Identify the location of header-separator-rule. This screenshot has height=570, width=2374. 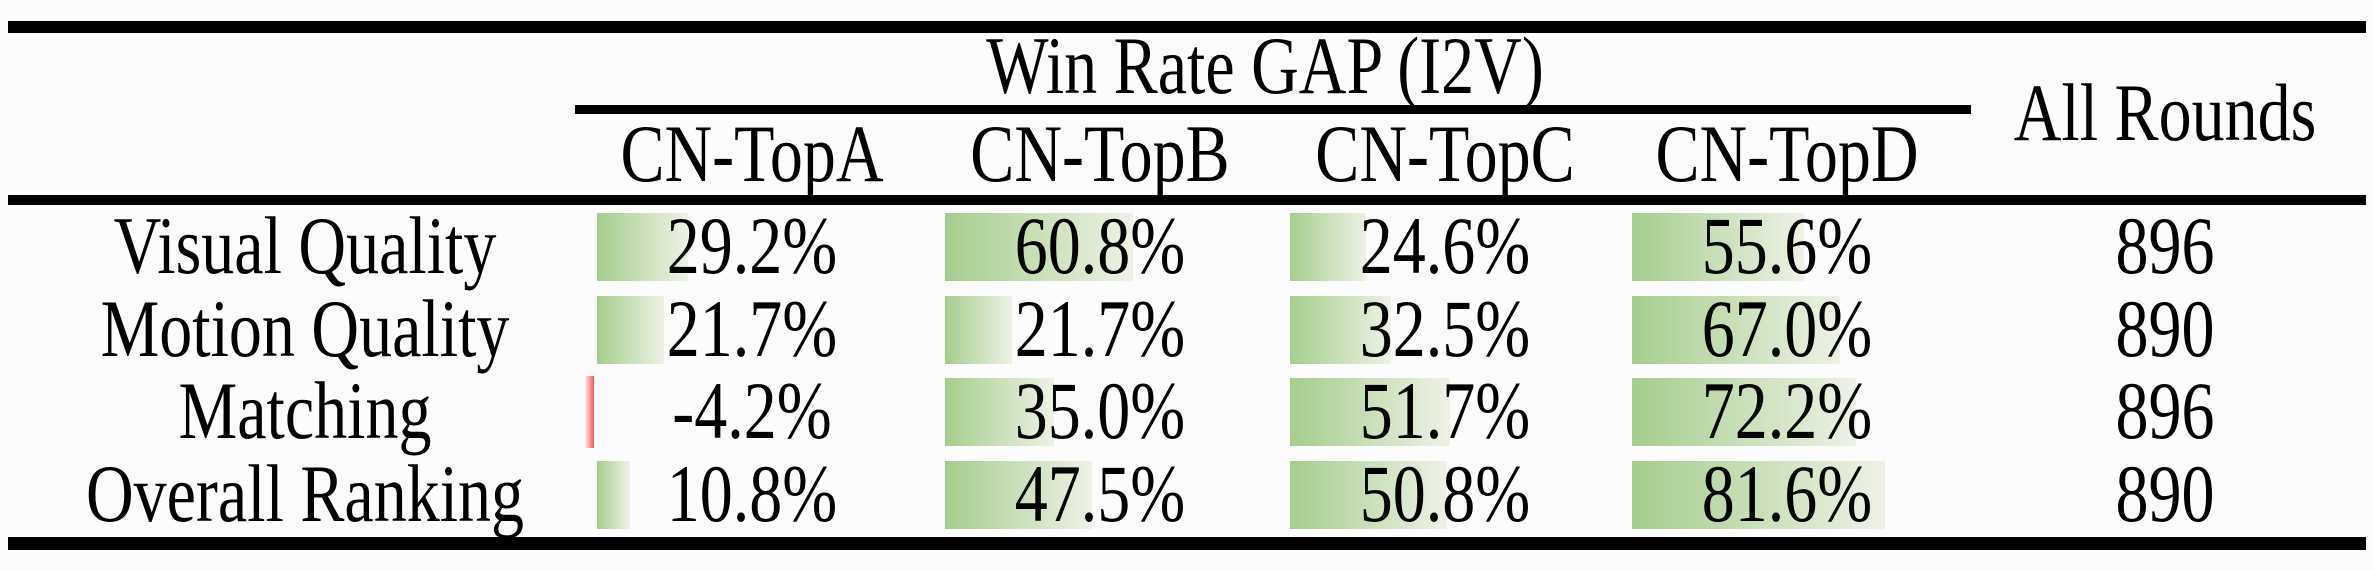
(1187, 200).